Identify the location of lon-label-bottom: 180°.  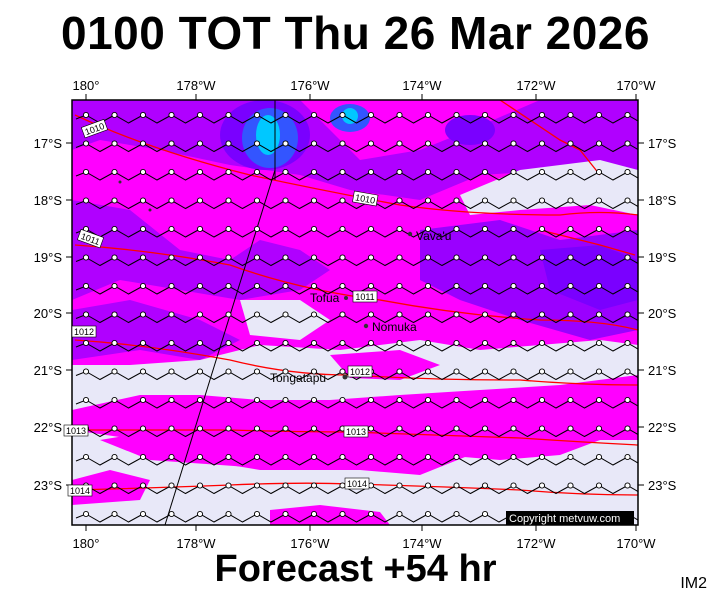
(86, 543).